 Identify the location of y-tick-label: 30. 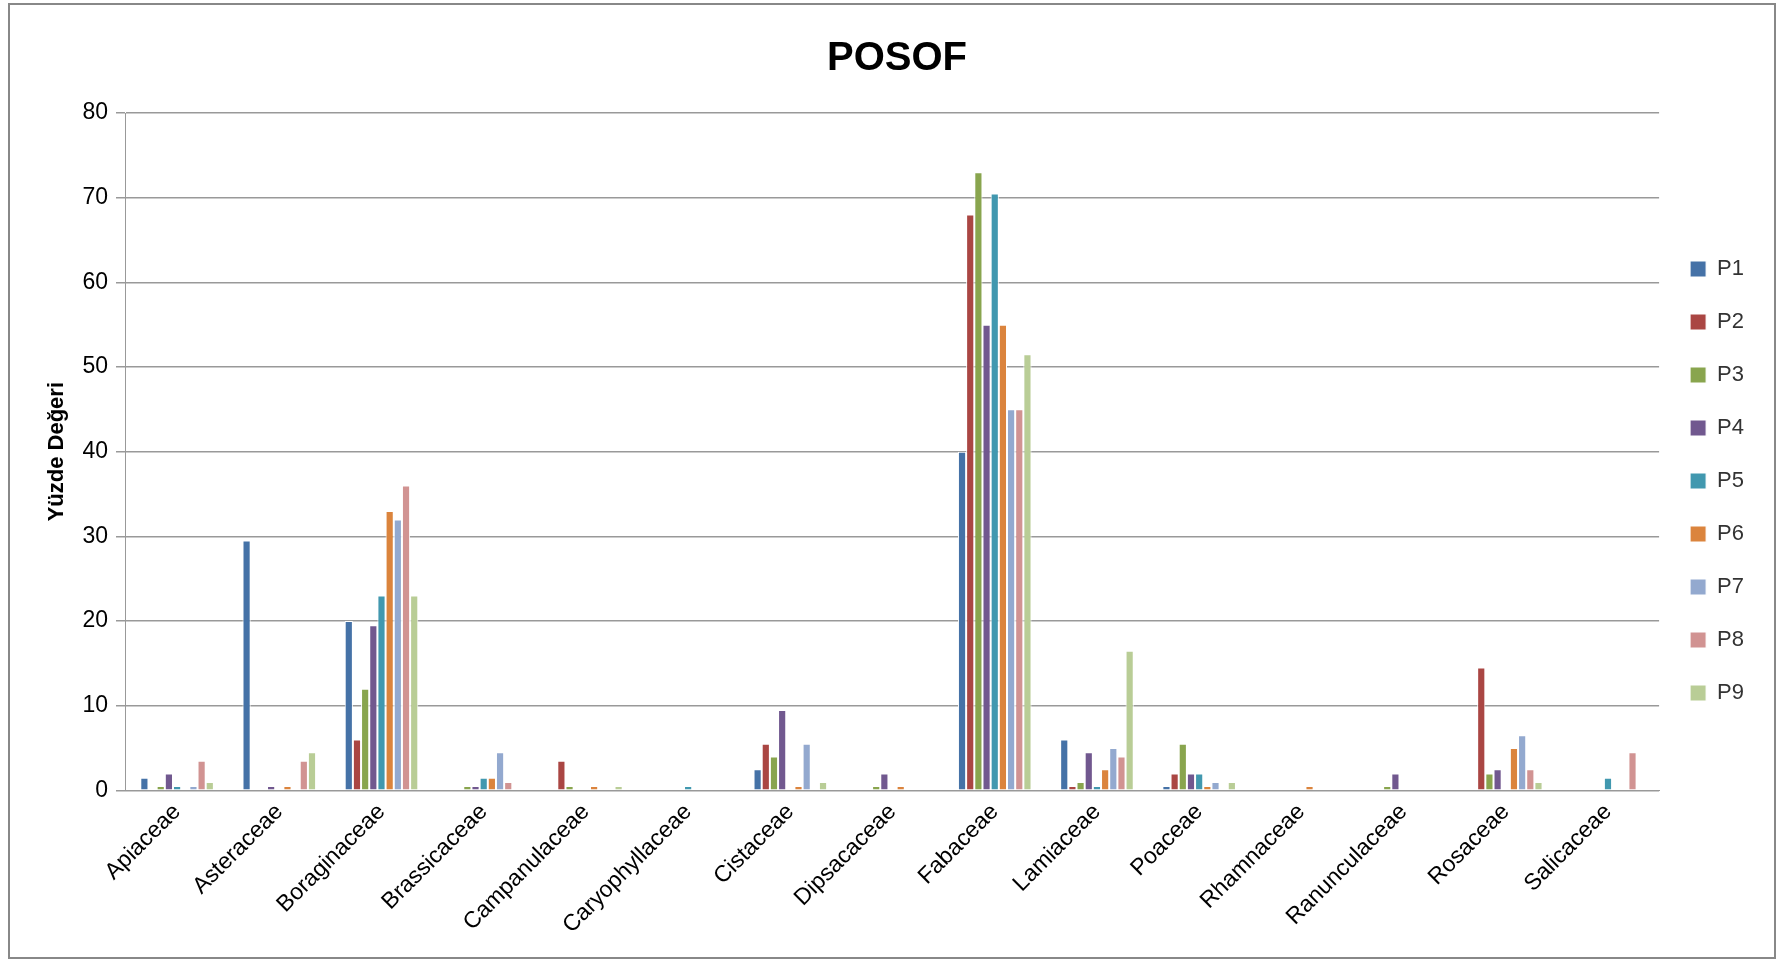
(95, 534).